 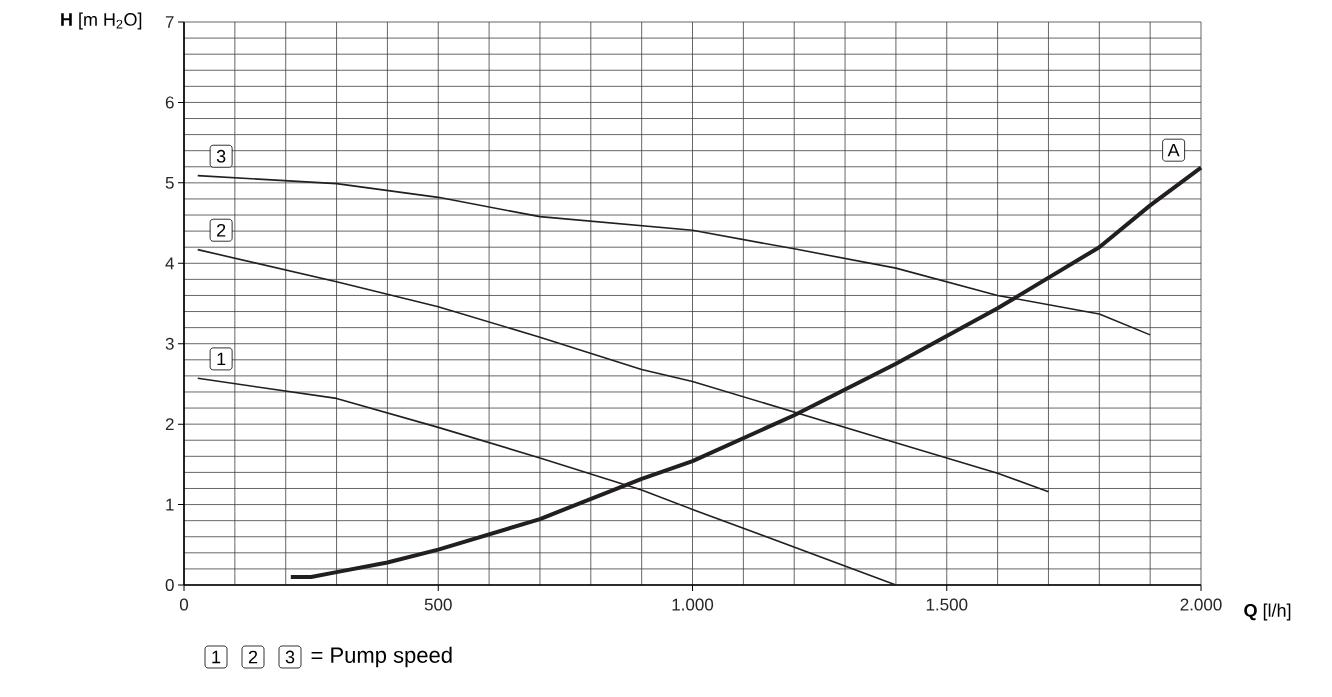 I want to click on y-tick-label: 3, so click(x=169, y=343).